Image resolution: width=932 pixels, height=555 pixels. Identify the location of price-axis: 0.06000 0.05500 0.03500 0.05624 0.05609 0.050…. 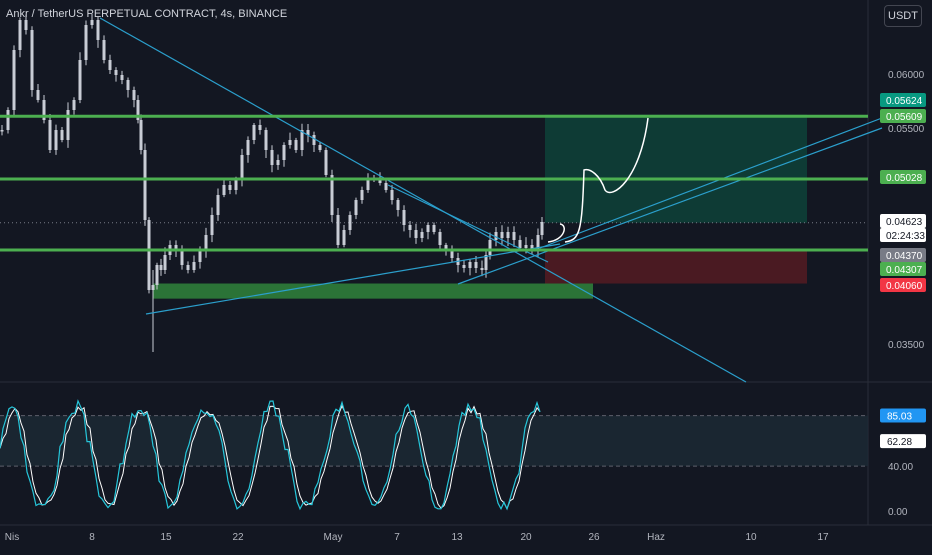
(903, 210).